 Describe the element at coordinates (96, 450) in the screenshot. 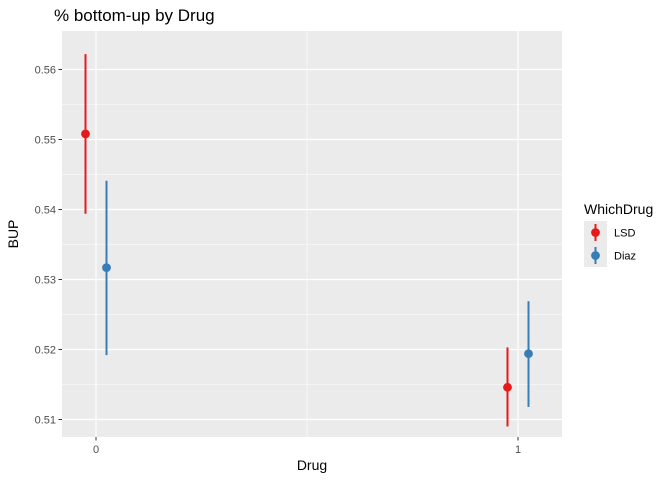

I see `x-tick-label: 0` at that location.